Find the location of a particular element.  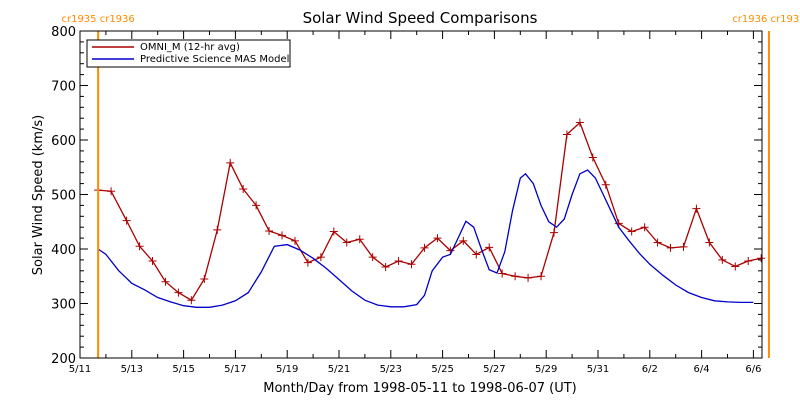

carrington-marker-label: cr1935 cr1936 is located at coordinates (97, 19).